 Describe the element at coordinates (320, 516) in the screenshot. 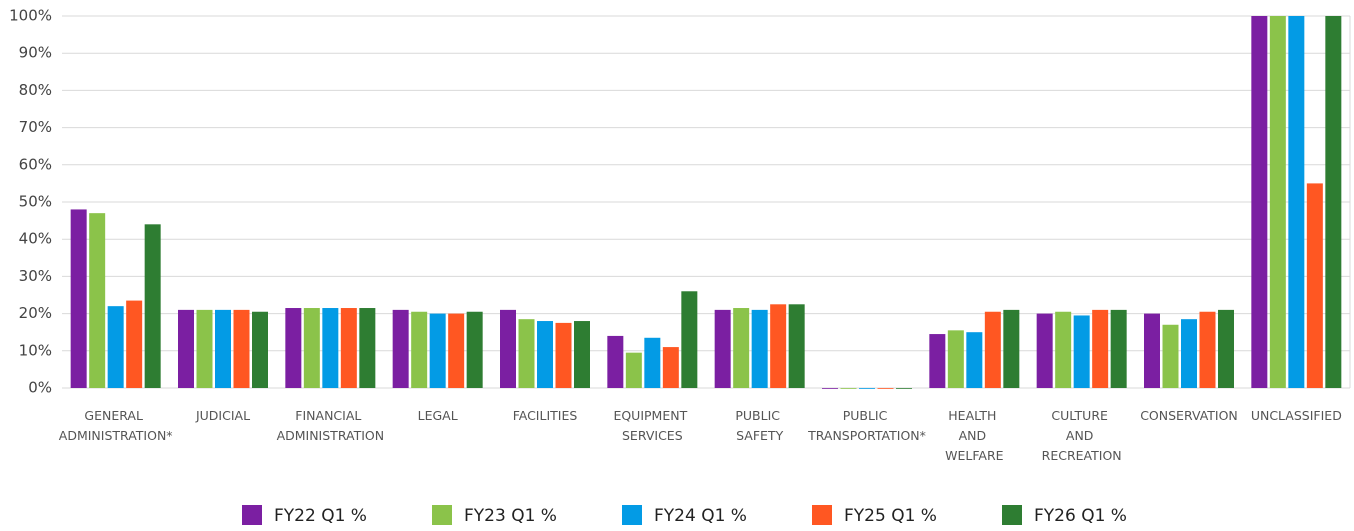

I see `legend-label: FY22 Q1 %` at that location.